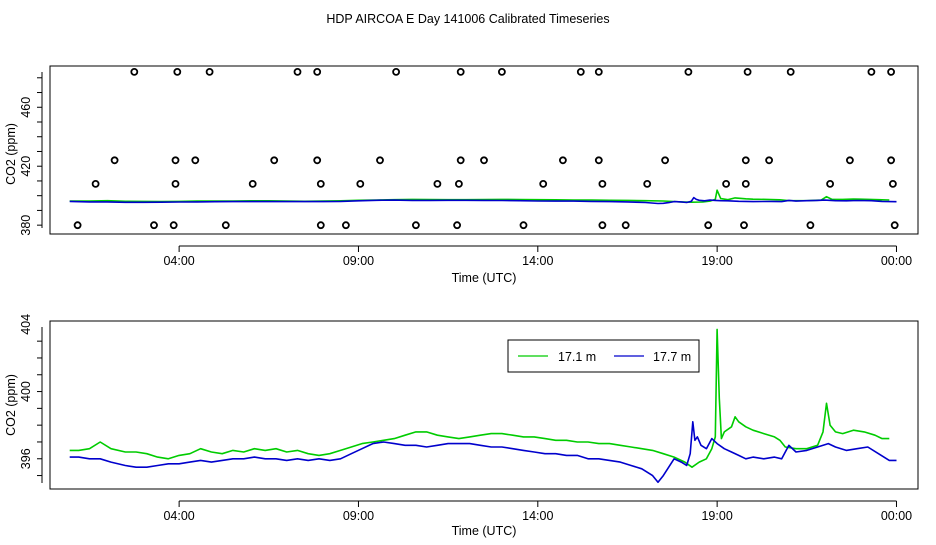 The width and height of the screenshot is (936, 545). What do you see at coordinates (26, 166) in the screenshot?
I see `y-tick-label: 420` at bounding box center [26, 166].